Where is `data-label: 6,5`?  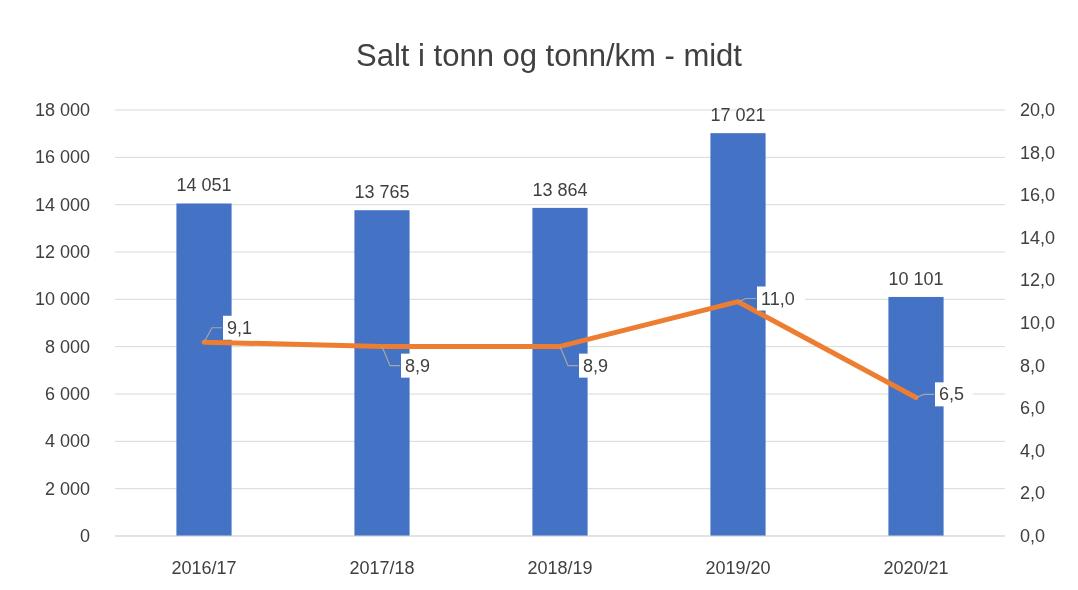
data-label: 6,5 is located at coordinates (952, 394).